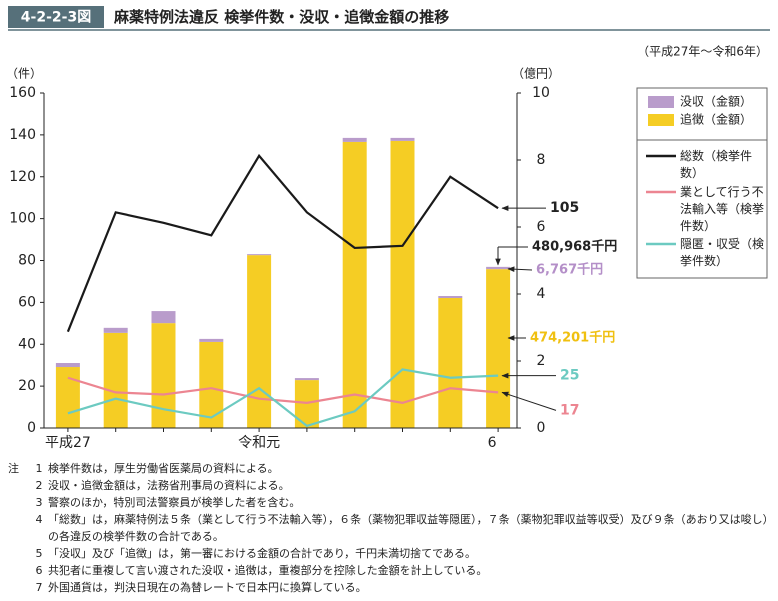 The image size is (778, 601). Describe the element at coordinates (39, 553) in the screenshot. I see `note-label: 5` at that location.